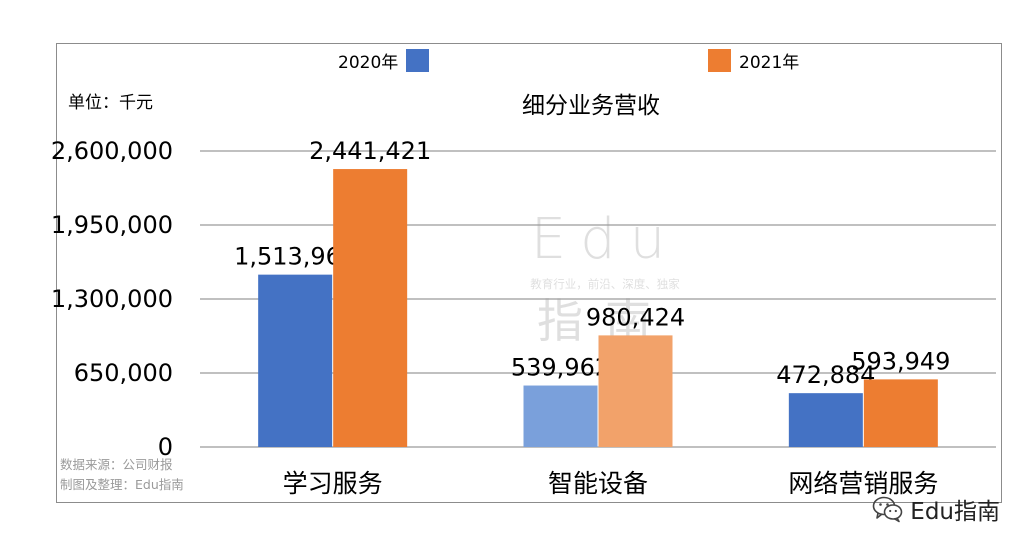 The image size is (1032, 550). Describe the element at coordinates (955, 512) in the screenshot. I see `brand-text: Edu指南` at that location.